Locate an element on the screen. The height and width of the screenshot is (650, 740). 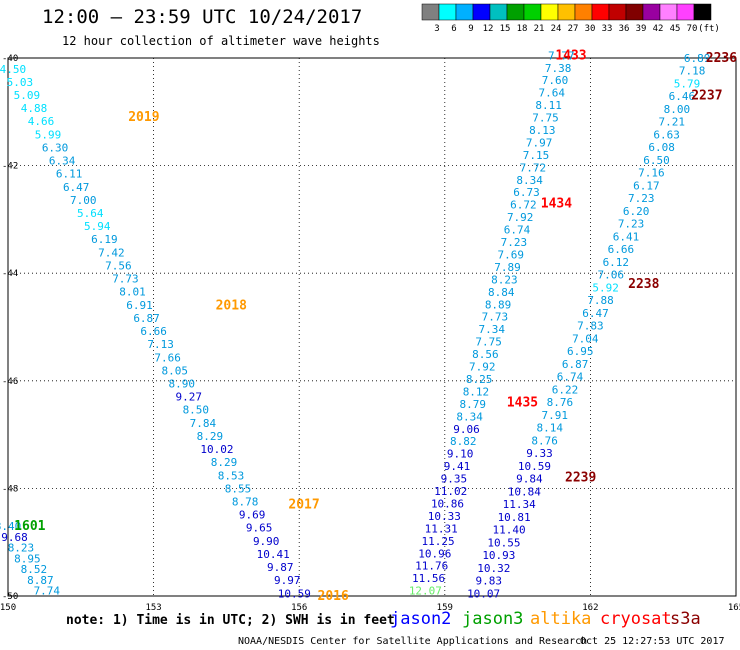
swh-value: 11.76 is located at coordinates (431, 566).